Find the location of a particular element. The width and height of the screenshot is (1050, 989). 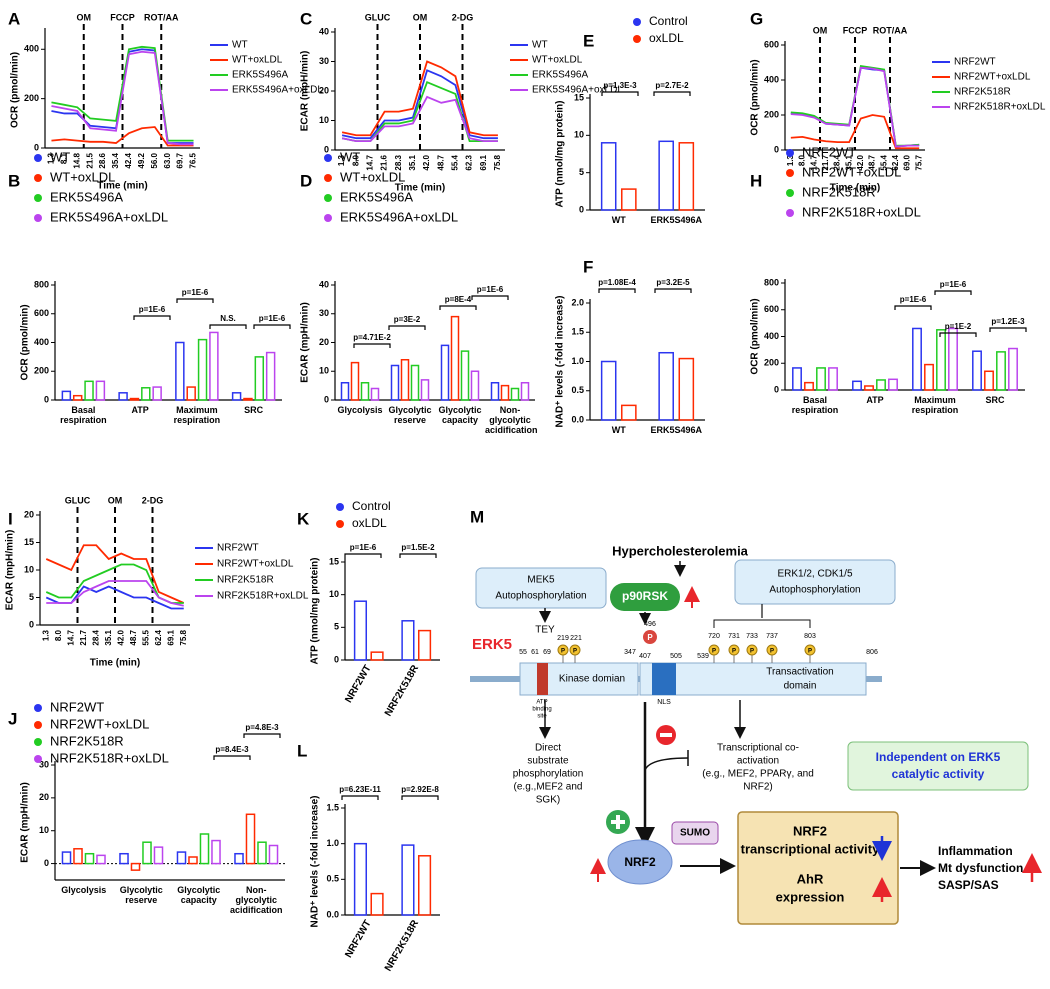

direct-label: substrate is located at coordinates (548, 761).